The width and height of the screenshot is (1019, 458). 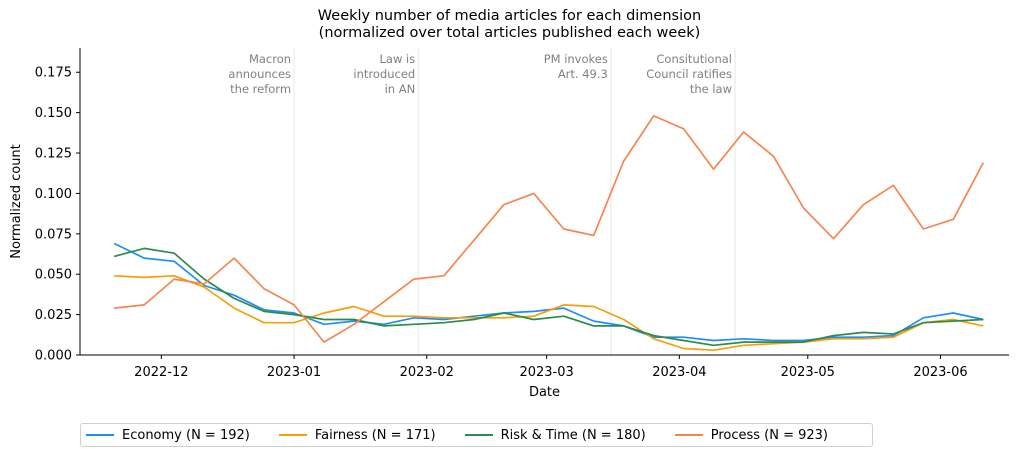 What do you see at coordinates (53, 275) in the screenshot?
I see `y-tick-label: 0.050` at bounding box center [53, 275].